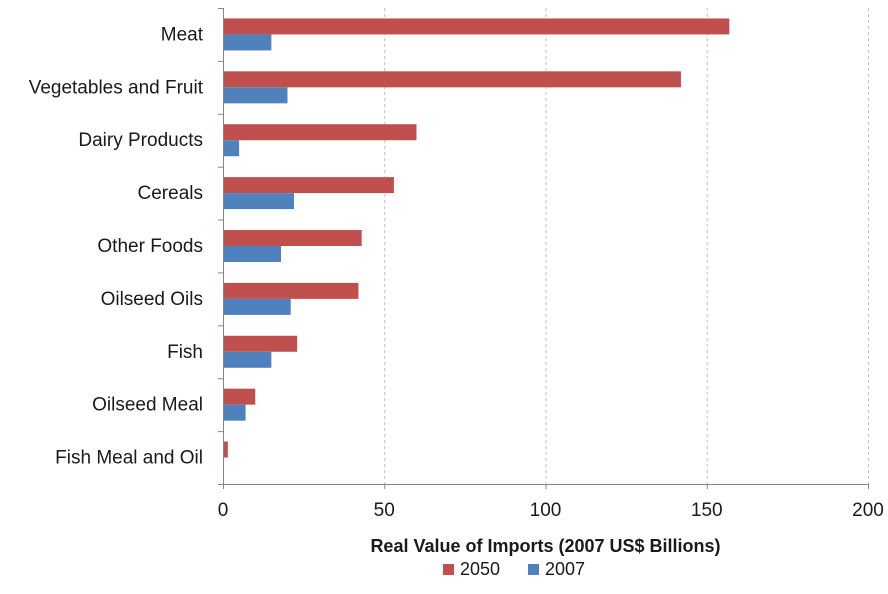  Describe the element at coordinates (225, 449) in the screenshot. I see `bar-2050-fish-meal-and-oil` at that location.